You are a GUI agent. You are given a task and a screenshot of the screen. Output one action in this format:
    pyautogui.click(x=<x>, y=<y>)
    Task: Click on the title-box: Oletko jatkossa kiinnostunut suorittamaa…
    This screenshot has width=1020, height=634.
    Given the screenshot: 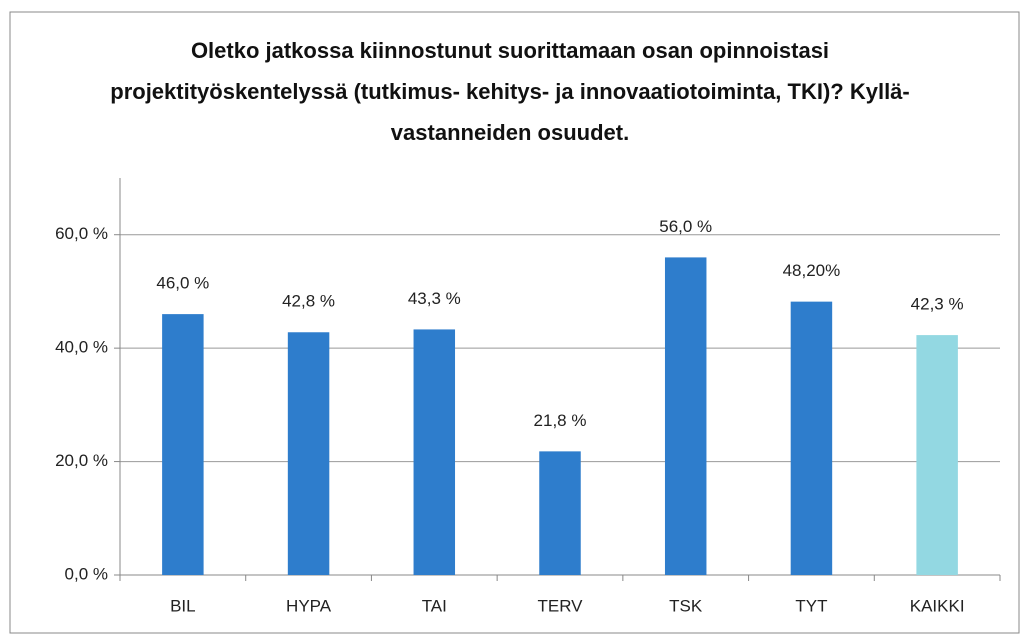 What is the action you would take?
    pyautogui.click(x=510, y=91)
    